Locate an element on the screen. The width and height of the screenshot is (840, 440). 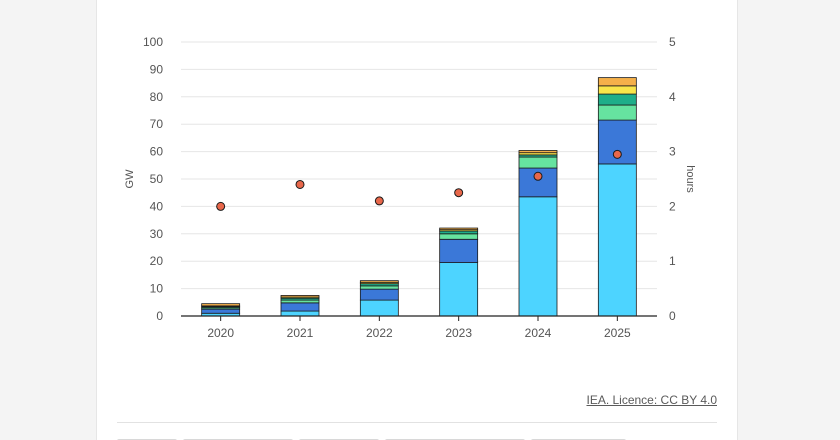
y-tick-label: 100 is located at coordinates (153, 42).